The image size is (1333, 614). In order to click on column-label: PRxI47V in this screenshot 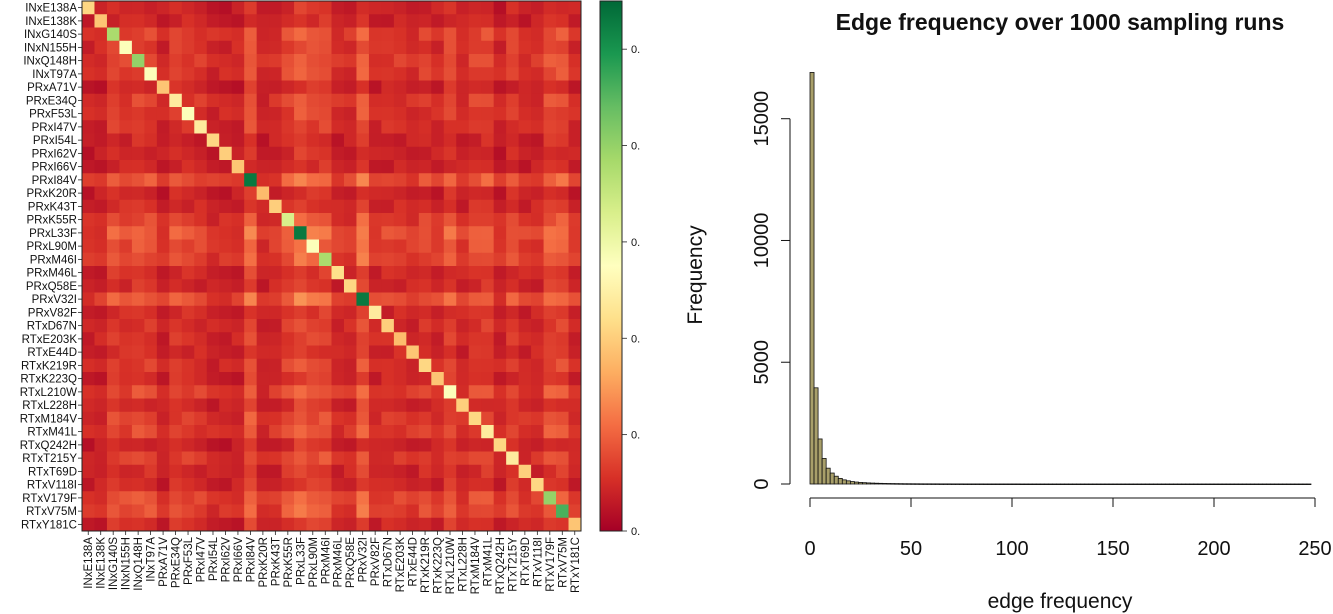, I will do `click(202, 560)`.